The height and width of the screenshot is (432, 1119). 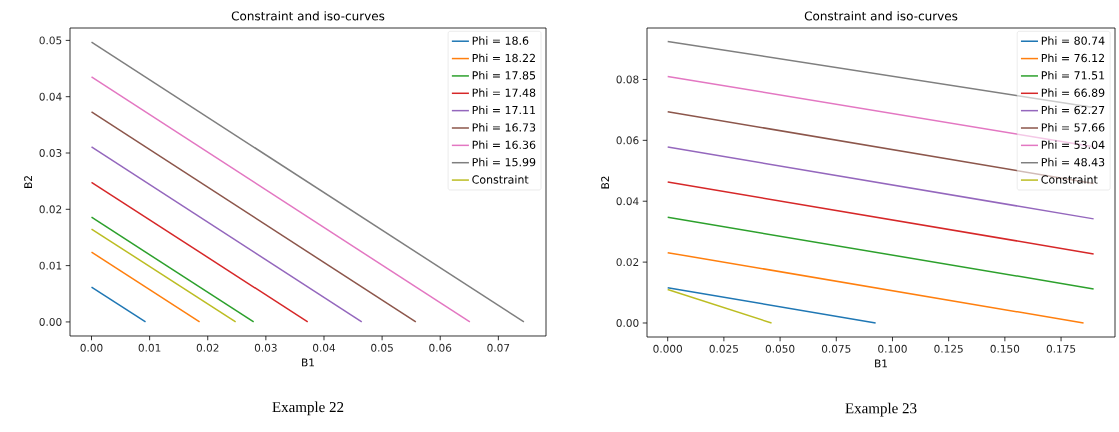 What do you see at coordinates (504, 75) in the screenshot?
I see `legend-label: Phi = 17.85` at bounding box center [504, 75].